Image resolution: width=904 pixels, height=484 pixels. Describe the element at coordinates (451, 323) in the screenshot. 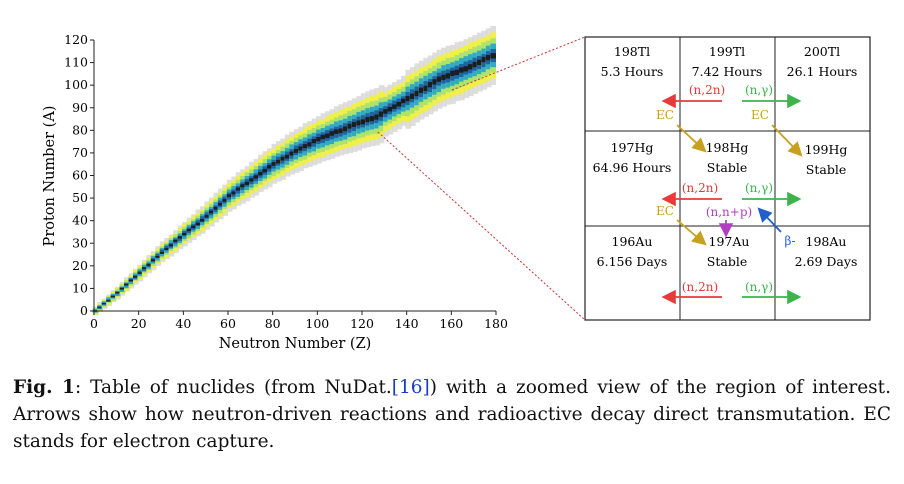

I see `x-tick-label: 160` at that location.